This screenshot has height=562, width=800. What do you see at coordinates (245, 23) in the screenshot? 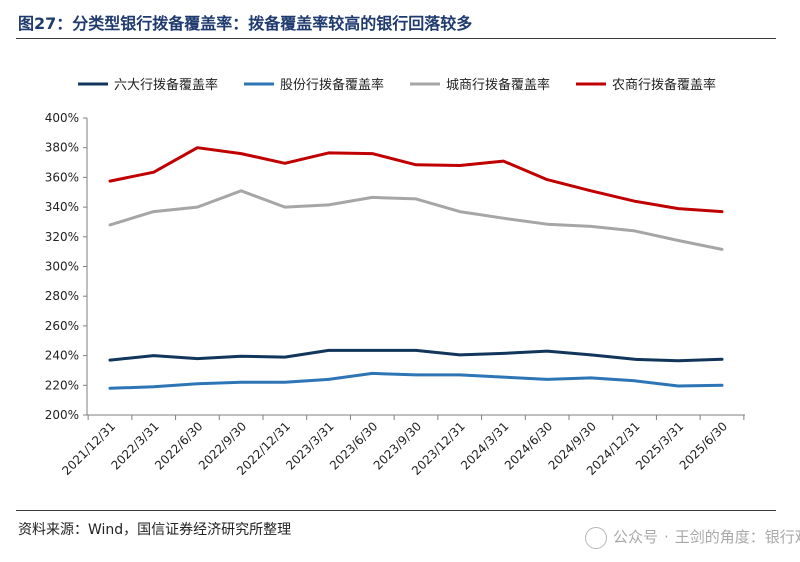
I see `figure-title: 图27：分类型银行拨备覆盖率：拨备覆盖率较高的银行回落较多` at bounding box center [245, 23].